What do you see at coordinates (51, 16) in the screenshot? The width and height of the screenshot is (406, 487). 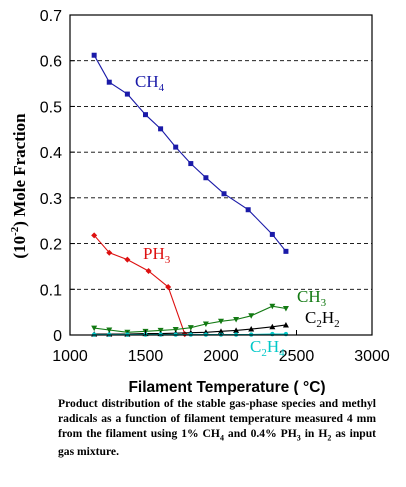 I see `y-tick-label: 0.7` at bounding box center [51, 16].